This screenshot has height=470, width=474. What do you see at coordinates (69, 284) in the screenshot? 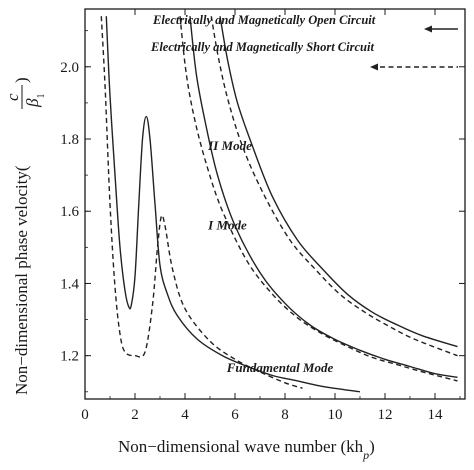
I see `y-tick-label: 1.4` at bounding box center [69, 284].